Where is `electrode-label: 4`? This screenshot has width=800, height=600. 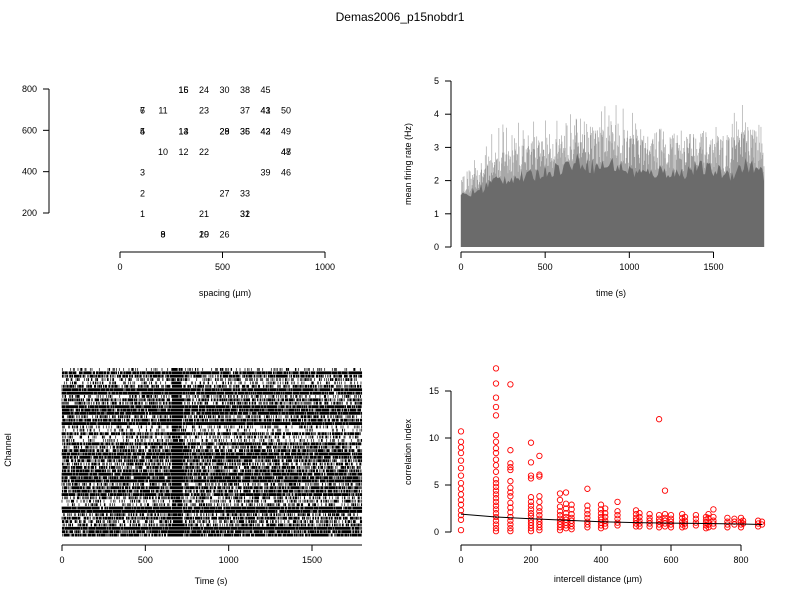 electrode-label: 4 is located at coordinates (142, 131).